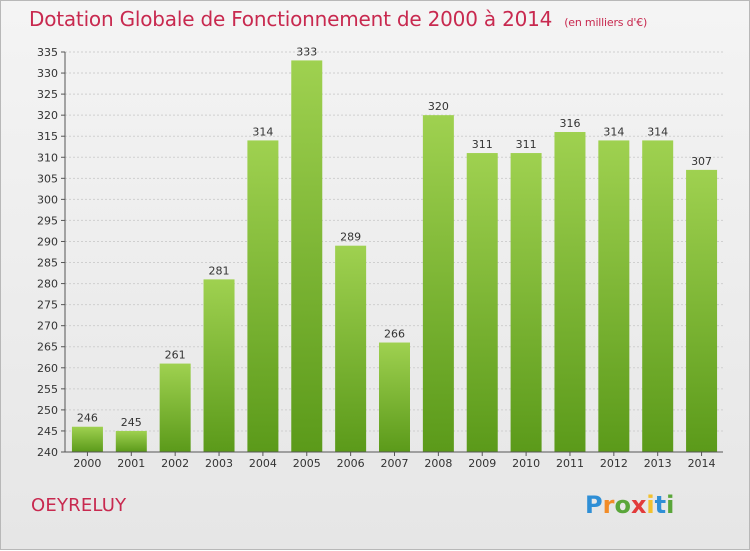 The height and width of the screenshot is (551, 750). What do you see at coordinates (47, 157) in the screenshot?
I see `y-tick-label: 310` at bounding box center [47, 157].